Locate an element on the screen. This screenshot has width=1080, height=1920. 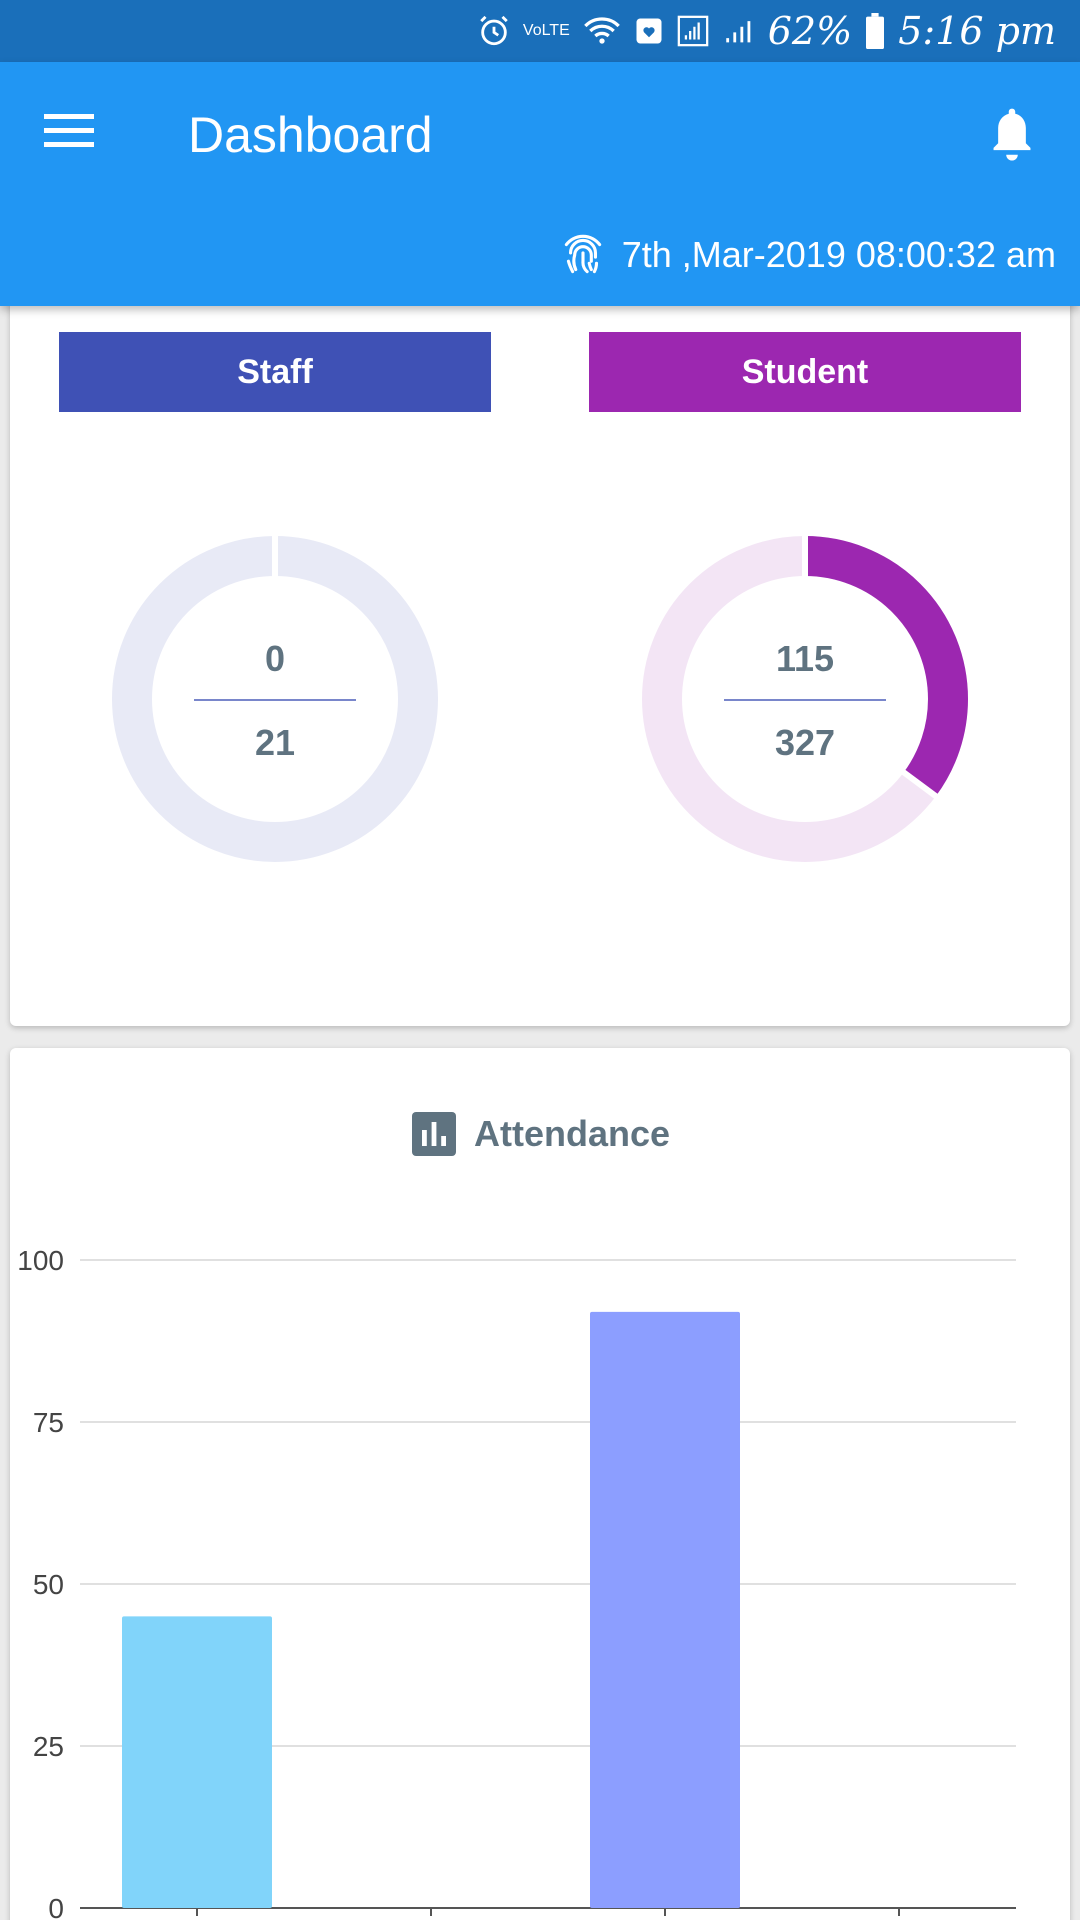
staff-divider is located at coordinates (275, 700).